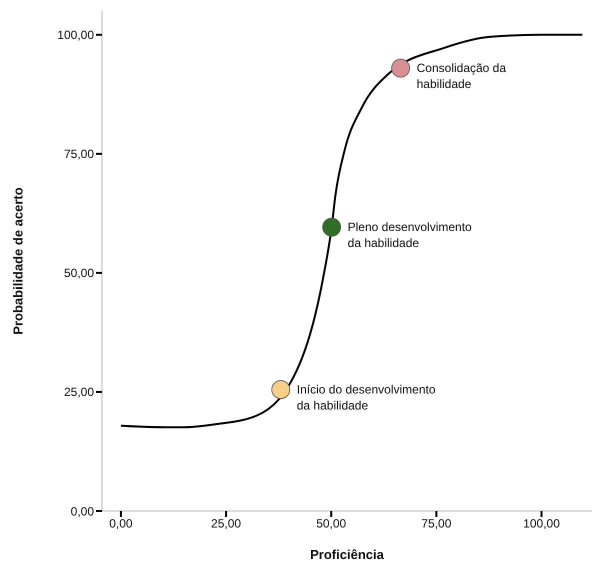 The width and height of the screenshot is (592, 573). Describe the element at coordinates (366, 397) in the screenshot. I see `annotation: Início do desenvolvimento da habilidade` at that location.